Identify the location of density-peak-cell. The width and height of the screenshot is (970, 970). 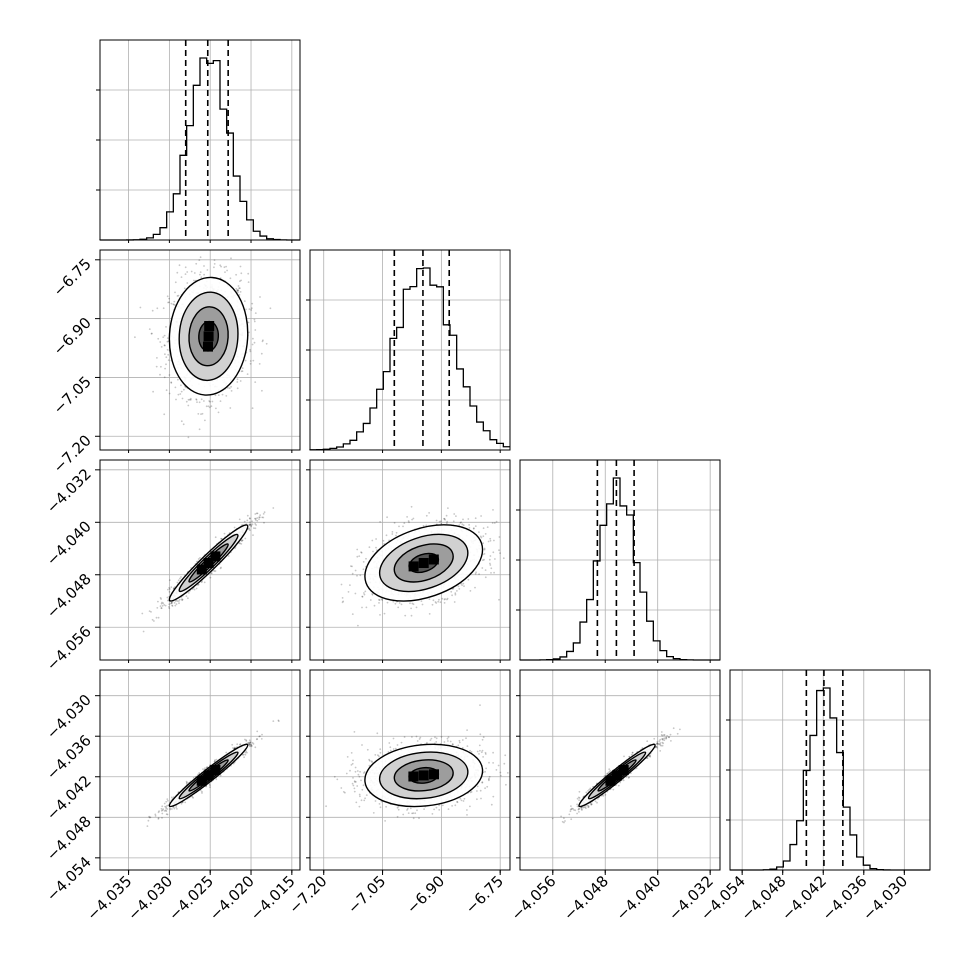
(209, 326).